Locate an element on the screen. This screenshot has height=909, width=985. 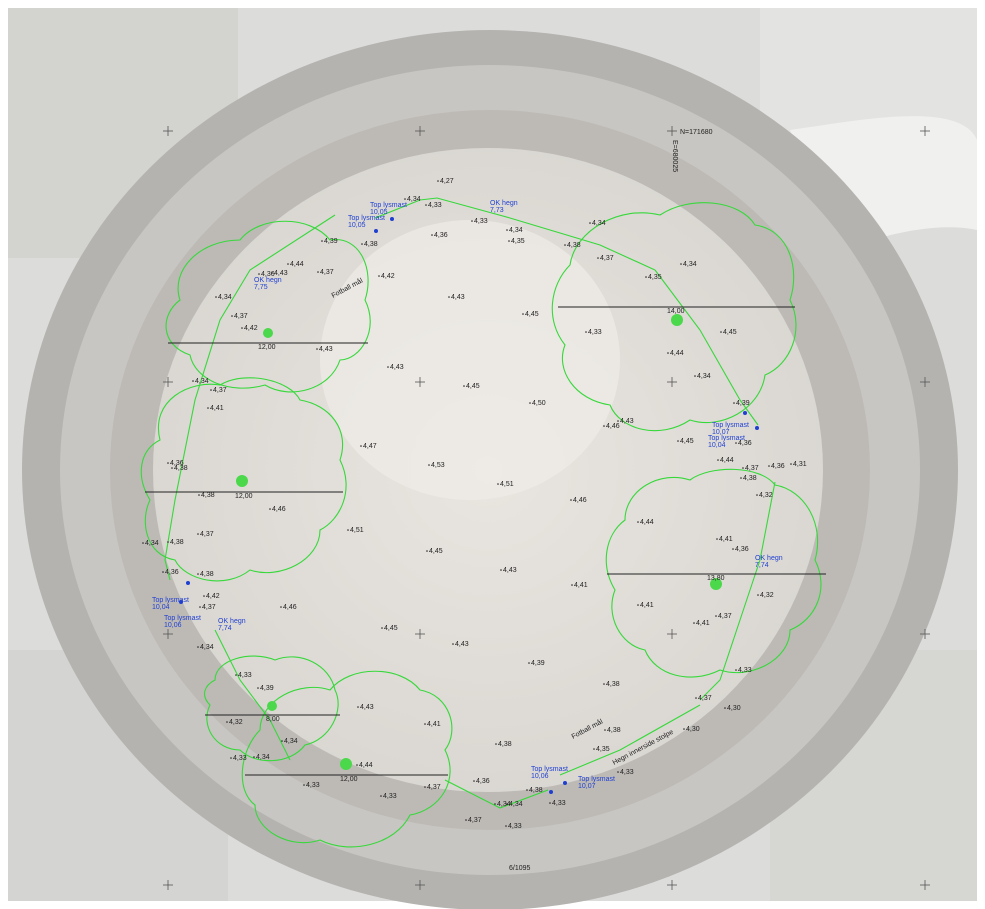
tree-trunk-s is located at coordinates (346, 764).